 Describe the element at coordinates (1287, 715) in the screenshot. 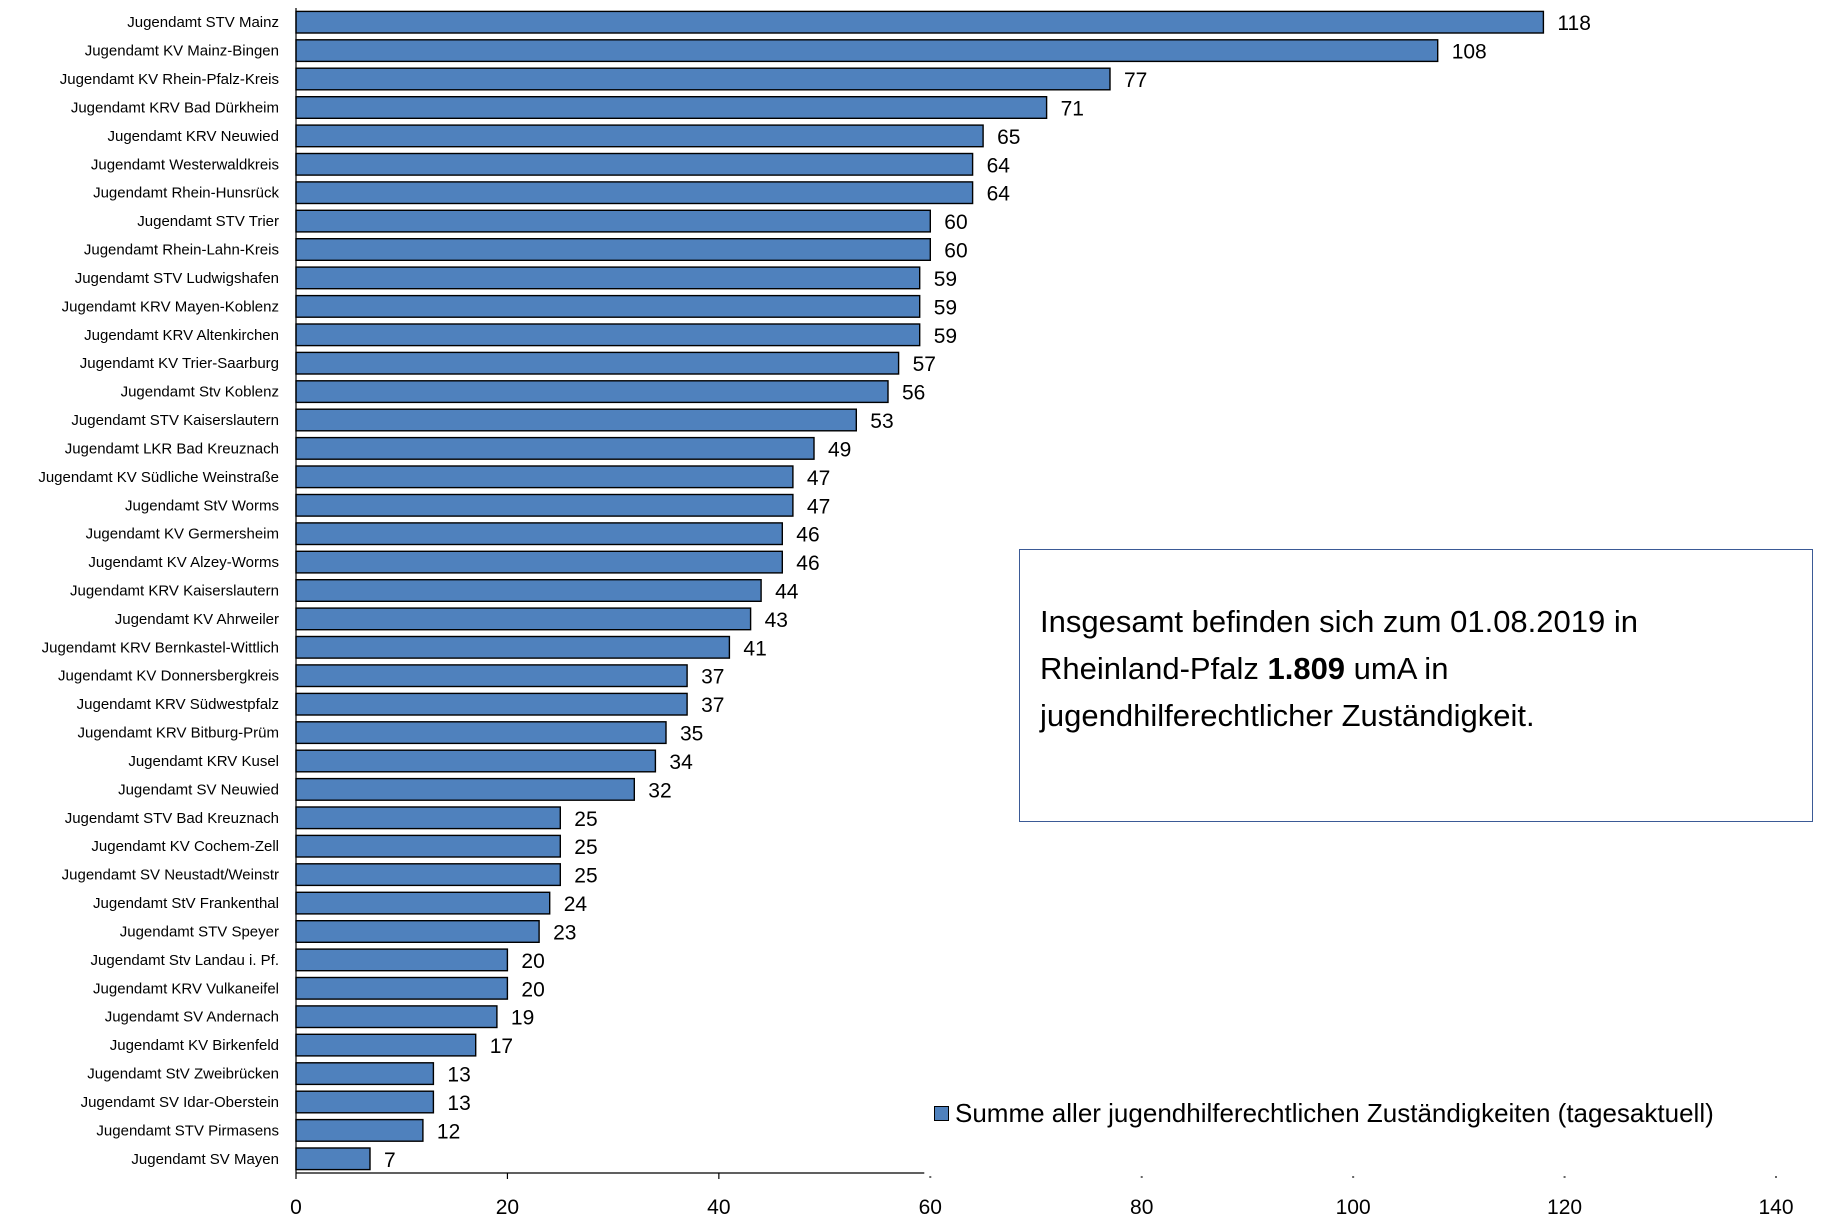

I see `annotation-line-3: jugendhilferechtlicher Zuständigkeit.` at that location.